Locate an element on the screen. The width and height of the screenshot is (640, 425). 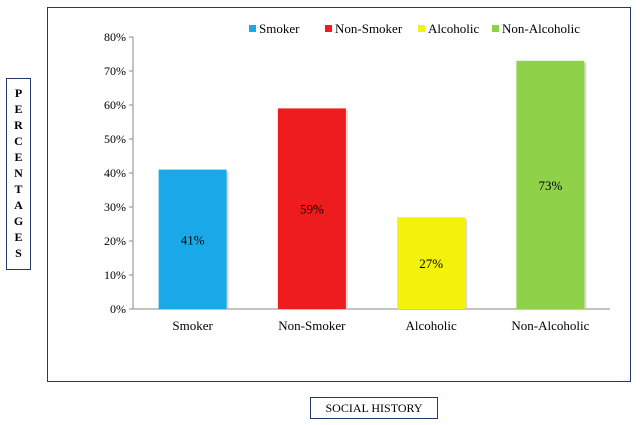
y-tick-label: 50% is located at coordinates (115, 139).